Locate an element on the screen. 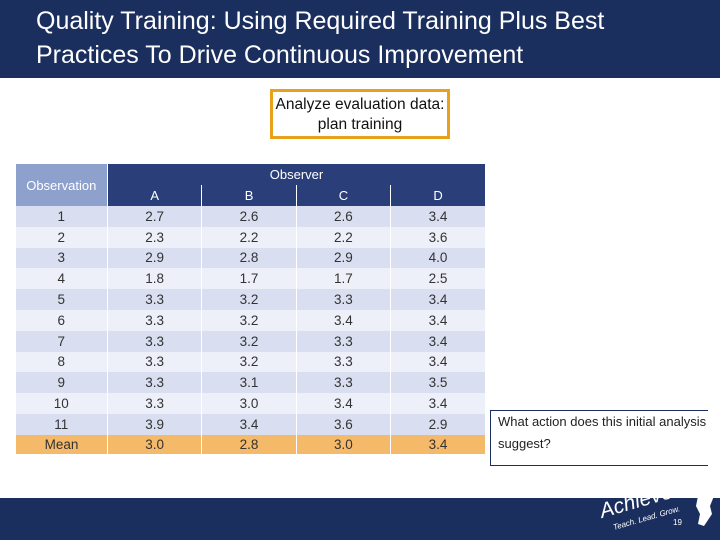 The height and width of the screenshot is (540, 720). observation-header: Observation is located at coordinates (61, 185).